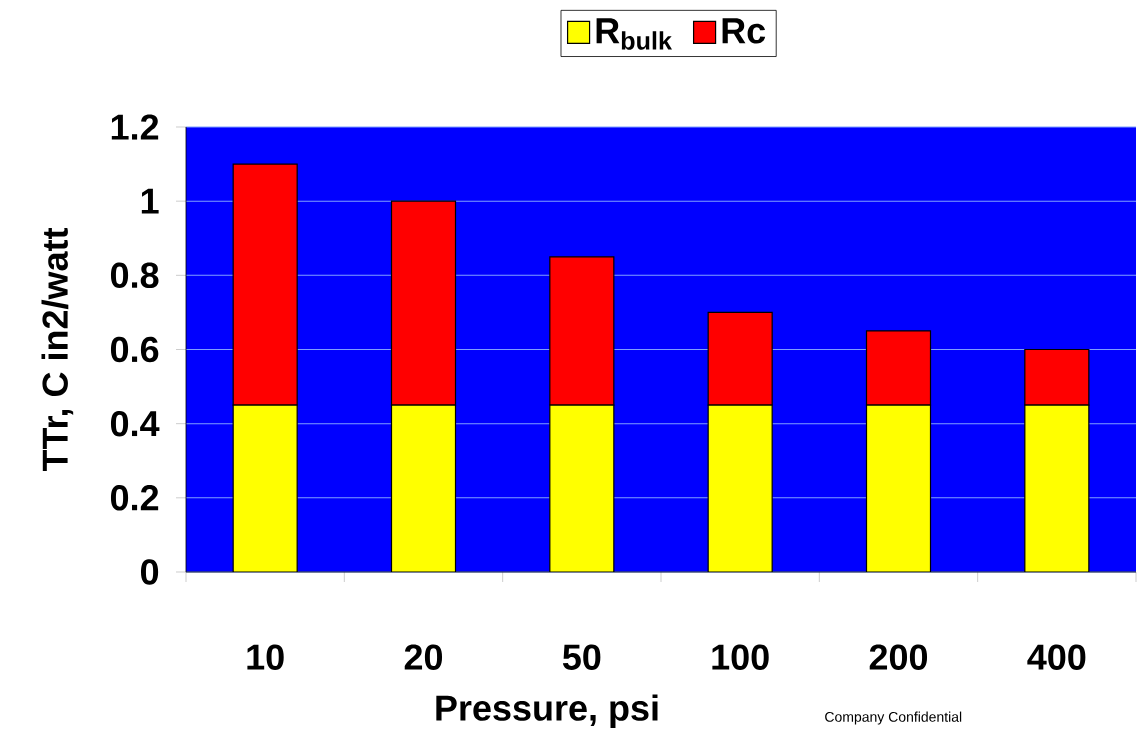 The width and height of the screenshot is (1140, 739). What do you see at coordinates (150, 201) in the screenshot?
I see `y-tick-label: 1` at bounding box center [150, 201].